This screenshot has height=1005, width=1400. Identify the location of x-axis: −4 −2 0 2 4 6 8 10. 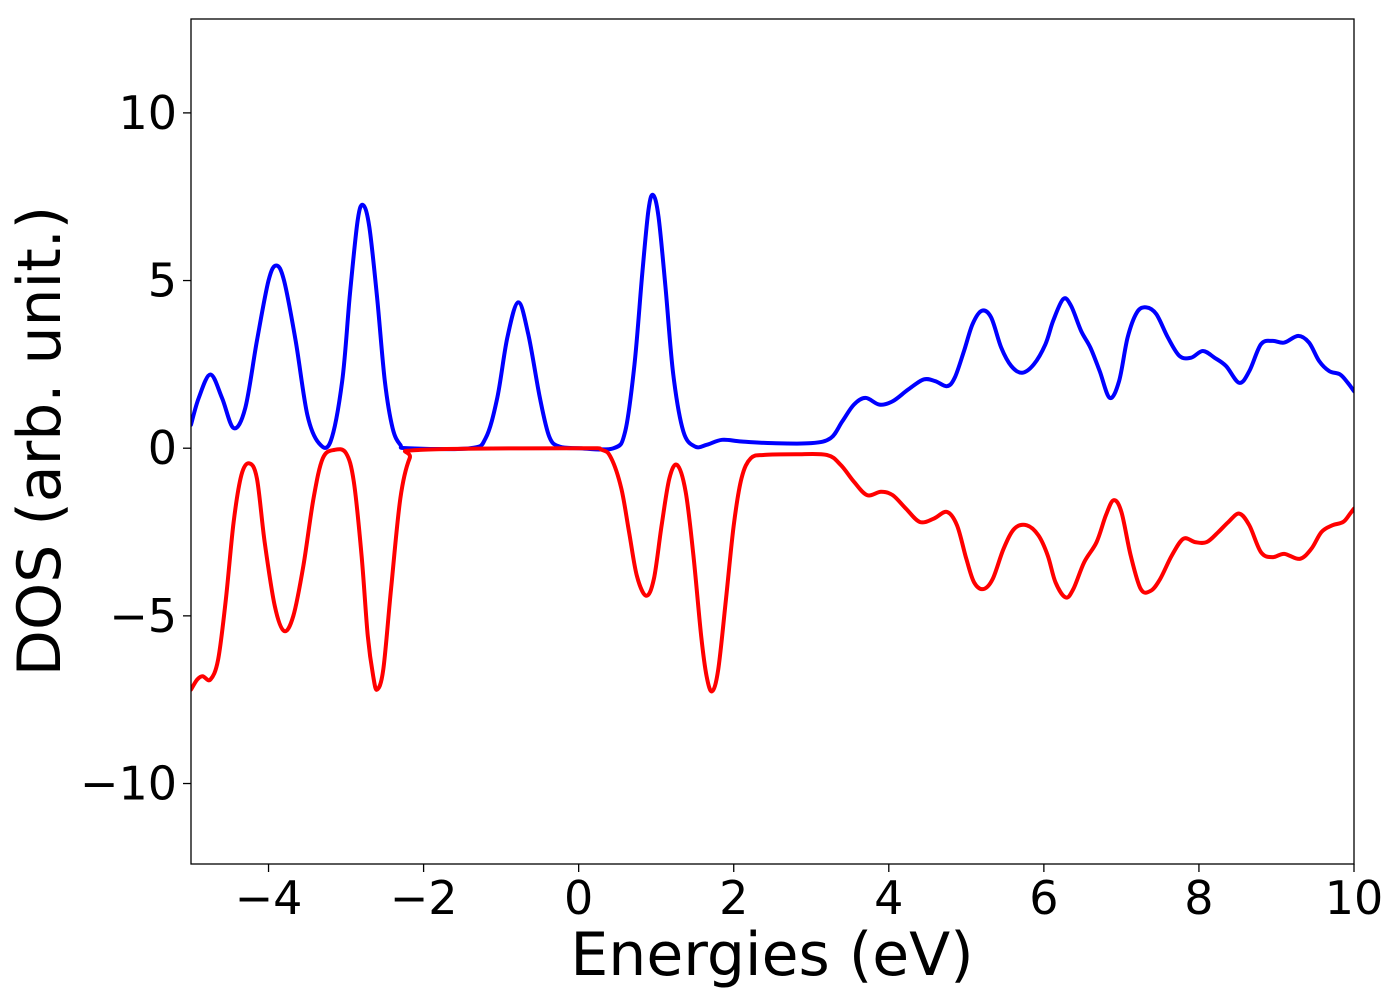
(809, 894).